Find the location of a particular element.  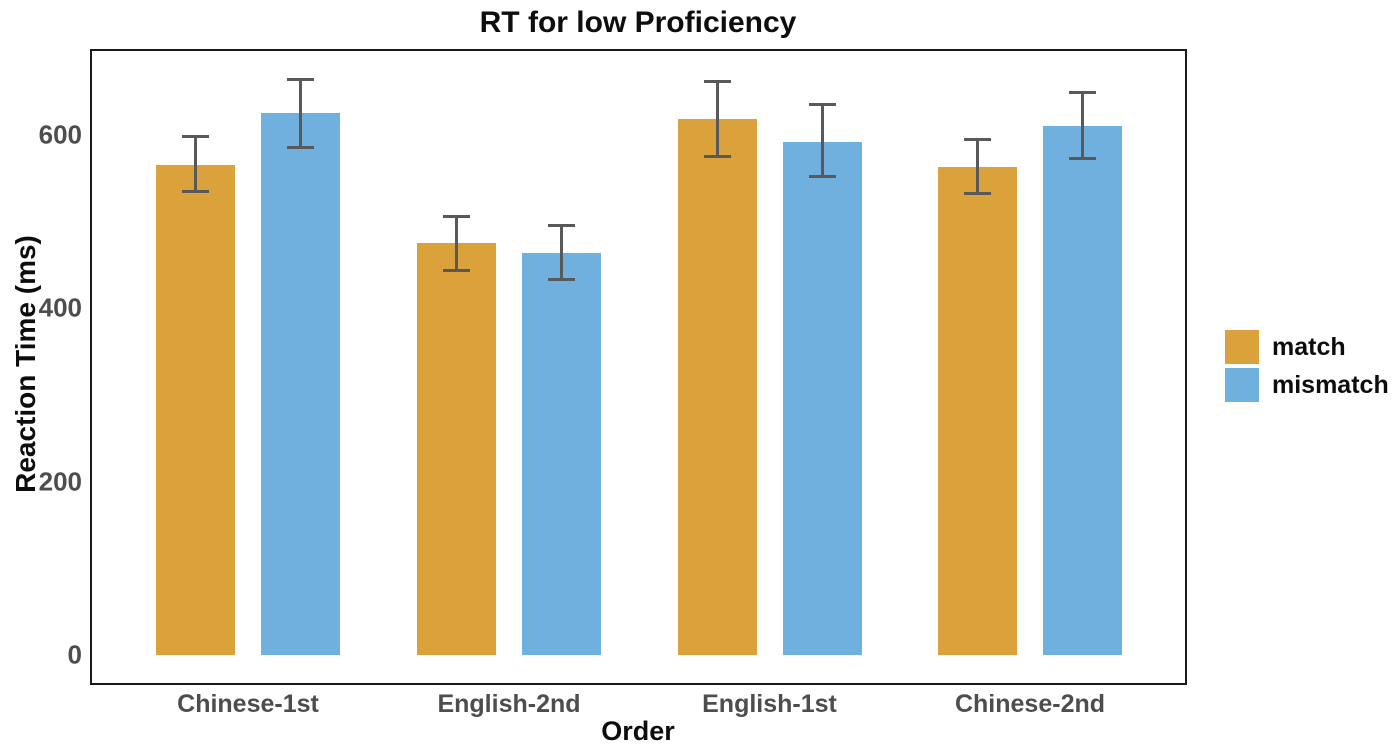

chart-title: RT for low Proficiency is located at coordinates (638, 22).